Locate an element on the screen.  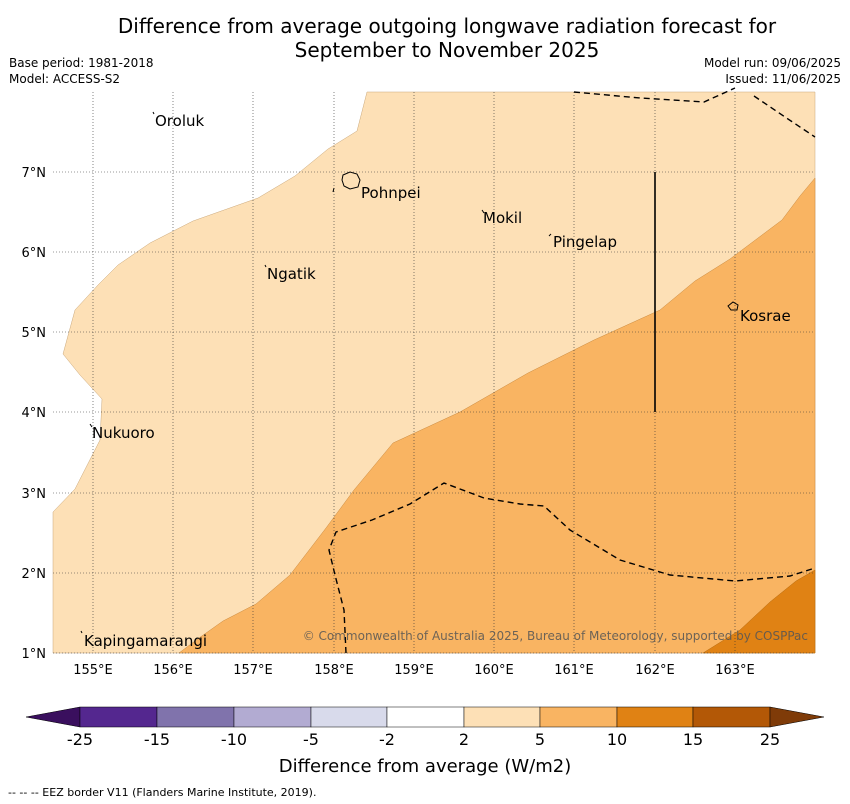
colorbar-tick-label: -15 is located at coordinates (157, 739).